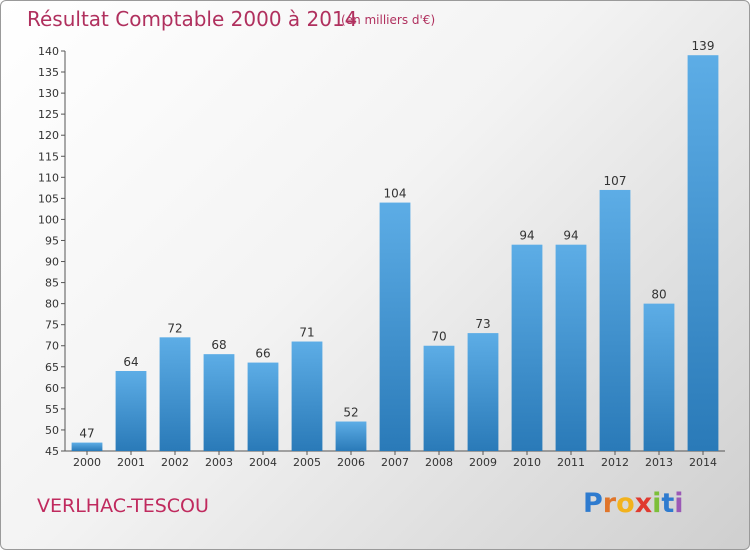  What do you see at coordinates (130, 362) in the screenshot?
I see `bar-value-label: 64` at bounding box center [130, 362].